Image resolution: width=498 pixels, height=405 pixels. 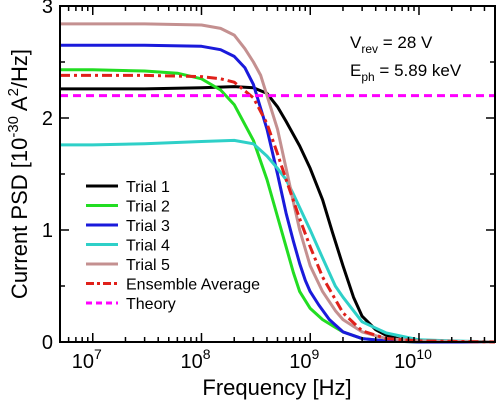 I want to click on annotation-vrev-sub: rev, so click(x=369, y=49).